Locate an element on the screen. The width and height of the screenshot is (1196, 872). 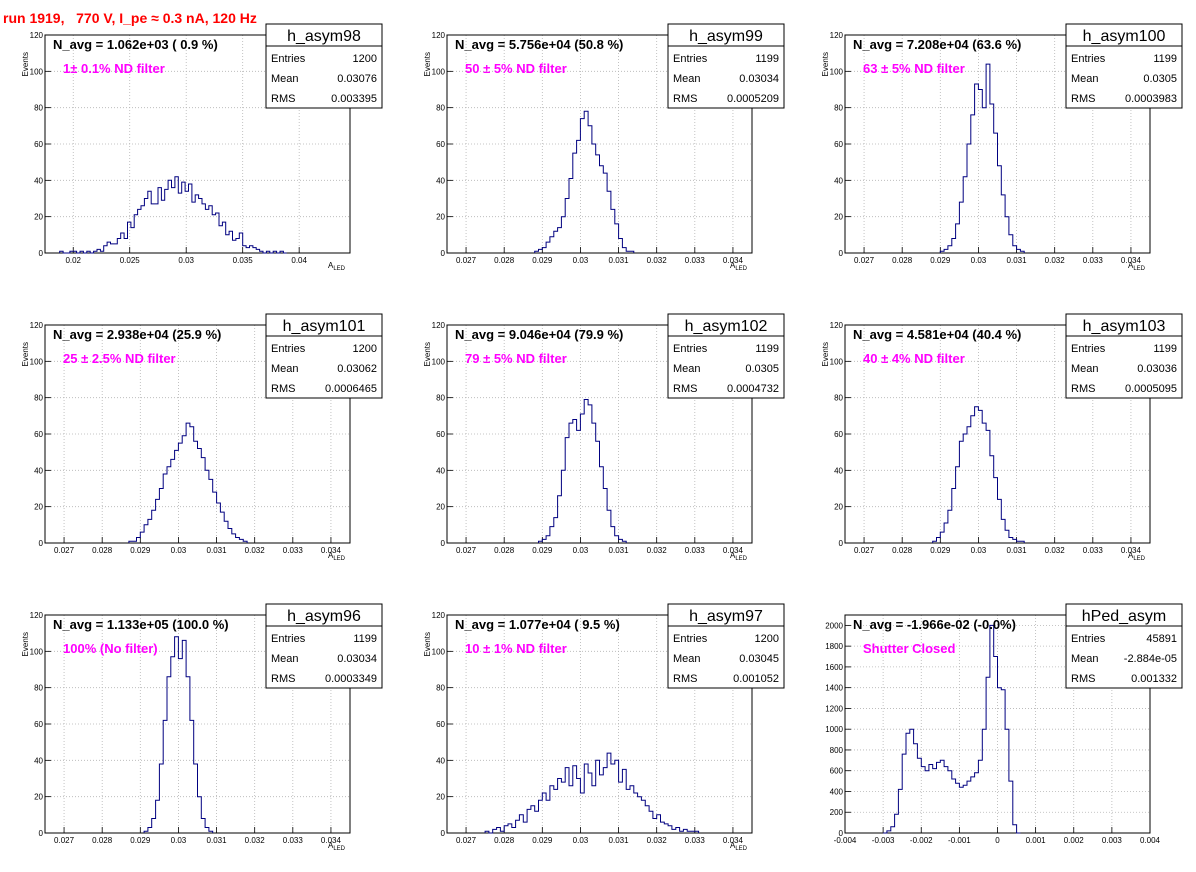
filter-label: 63 ± 5% ND filter is located at coordinates (914, 68).